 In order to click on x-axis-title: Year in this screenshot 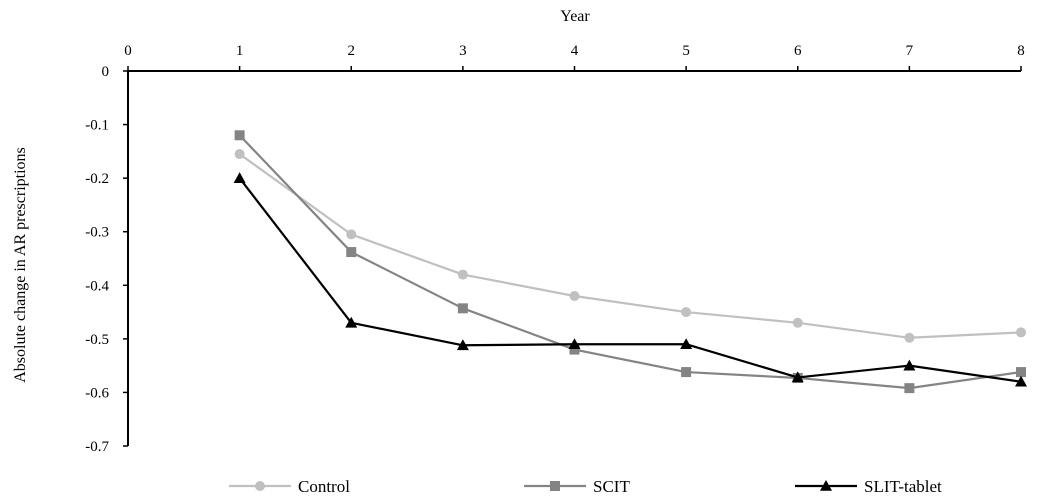, I will do `click(575, 16)`.